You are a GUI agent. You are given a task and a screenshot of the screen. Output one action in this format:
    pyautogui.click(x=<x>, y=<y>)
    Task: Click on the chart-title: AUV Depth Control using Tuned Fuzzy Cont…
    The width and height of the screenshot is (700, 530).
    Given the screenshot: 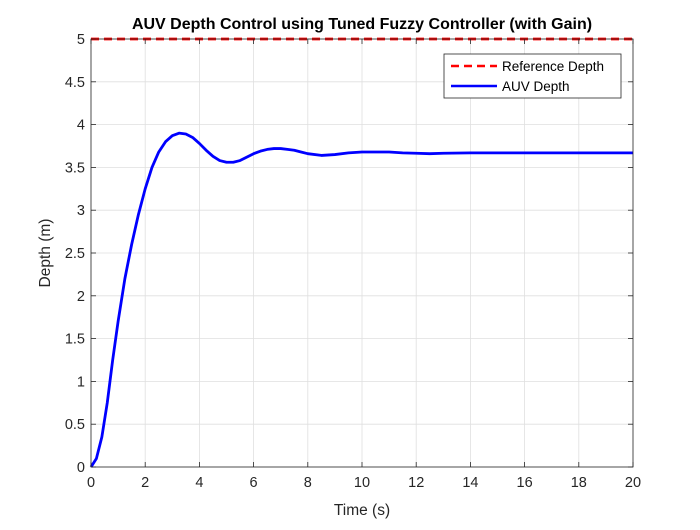 What is the action you would take?
    pyautogui.click(x=362, y=24)
    